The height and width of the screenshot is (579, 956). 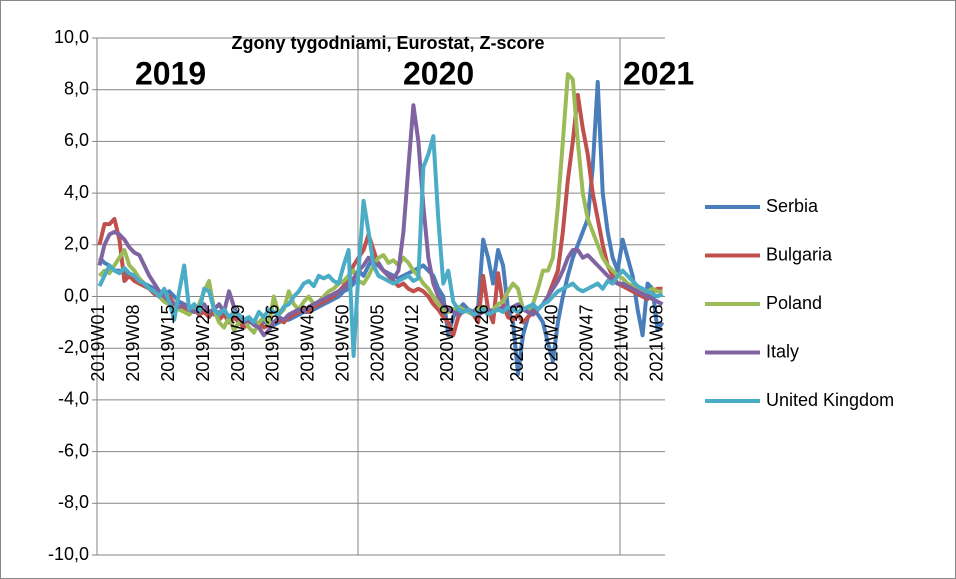 I want to click on legend-label: United Kingdom, so click(x=830, y=400).